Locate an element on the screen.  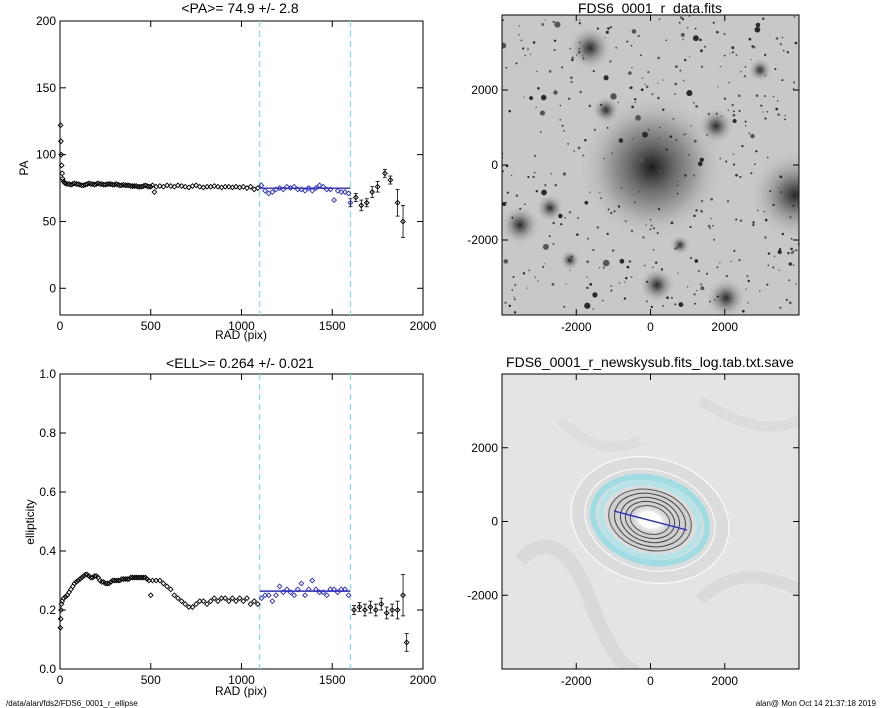
y-tick-label: 0 is located at coordinates (494, 522).